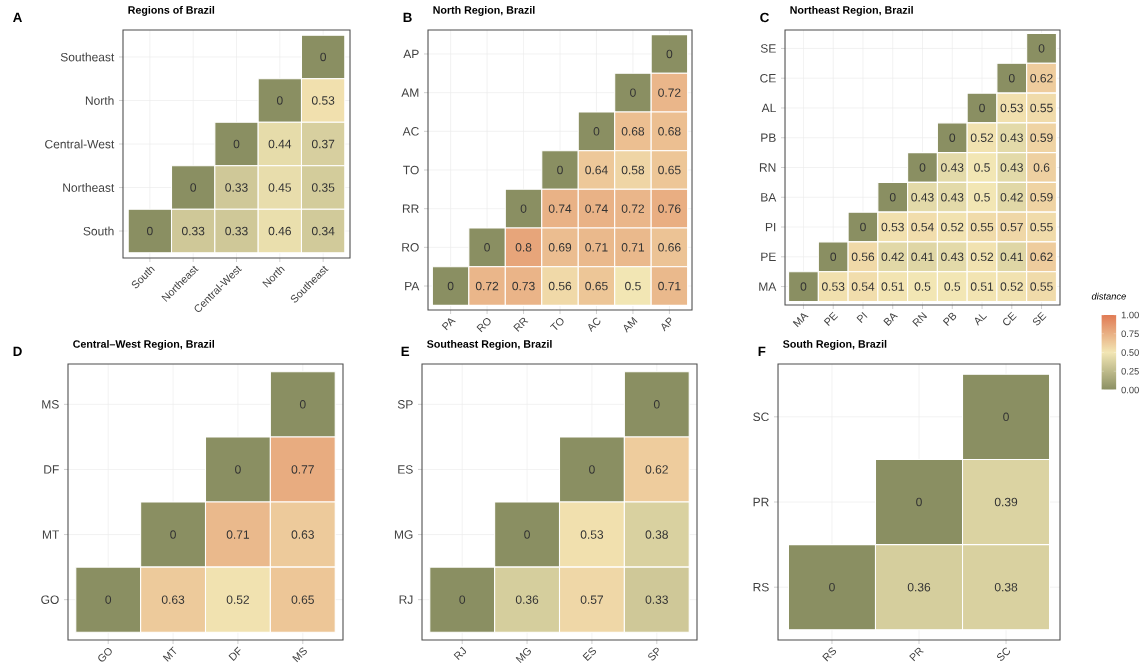 This screenshot has height=671, width=1142. I want to click on y-tick-label: MS, so click(50, 404).